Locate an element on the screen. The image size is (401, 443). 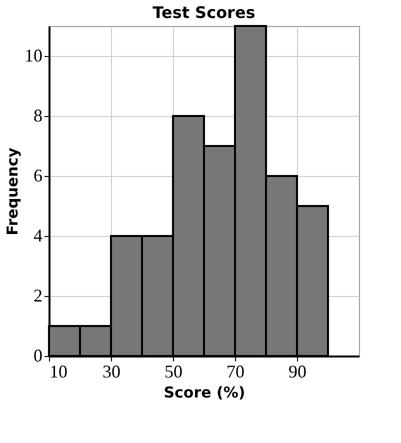
x-tick-label: 90 is located at coordinates (297, 372).